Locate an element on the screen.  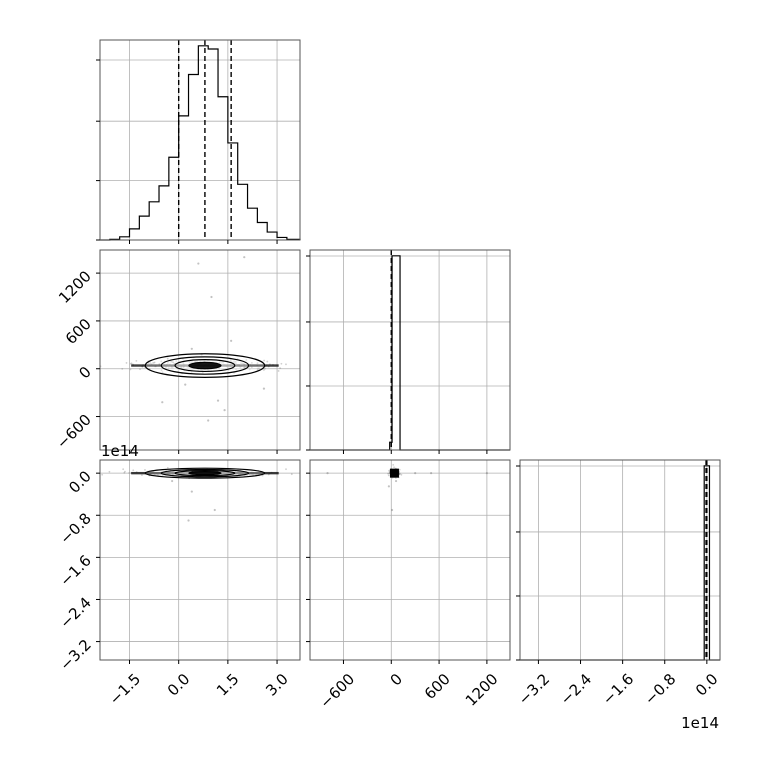
col2-x-offset-label: 1e14 is located at coordinates (700, 723).